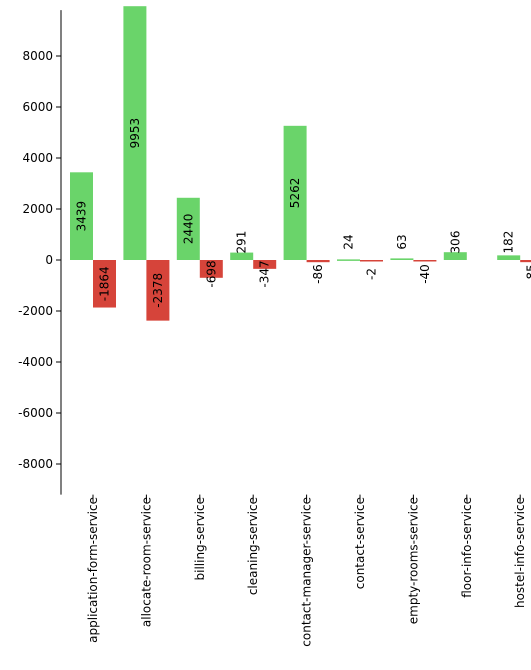  Describe the element at coordinates (349, 241) in the screenshot. I see `data-label: 24` at that location.